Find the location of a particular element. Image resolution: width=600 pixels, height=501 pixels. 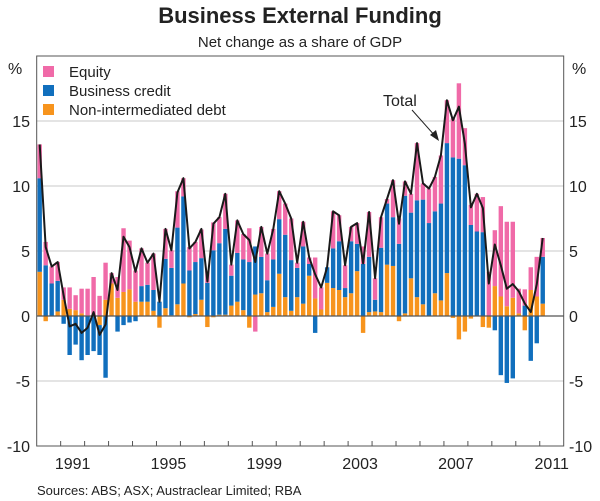

x-tick-label: 1999 is located at coordinates (264, 464).